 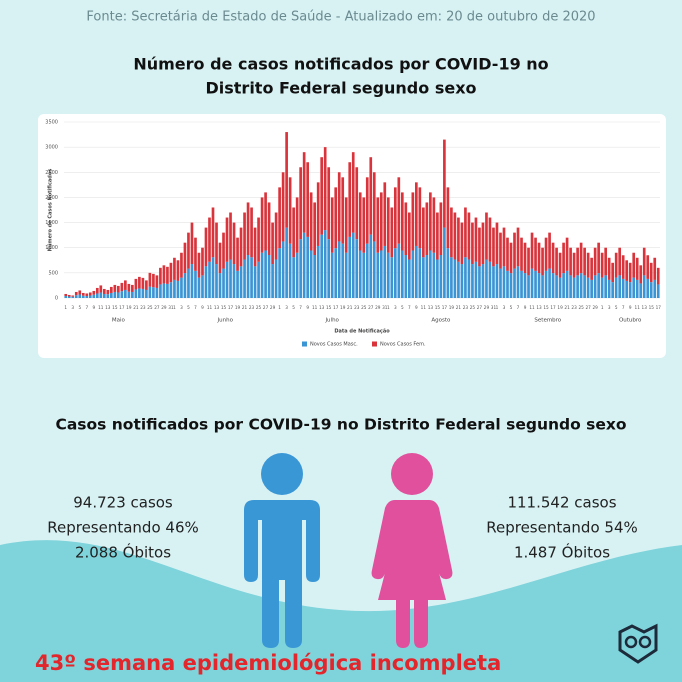 I want to click on x-tick-label: 13, so click(x=108, y=307).